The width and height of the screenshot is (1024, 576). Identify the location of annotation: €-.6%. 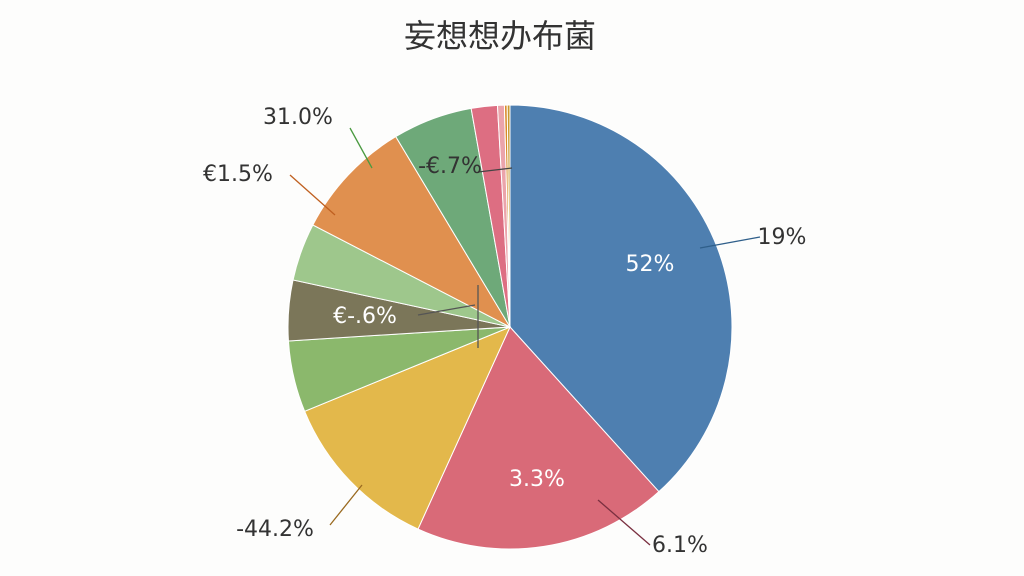
(365, 316).